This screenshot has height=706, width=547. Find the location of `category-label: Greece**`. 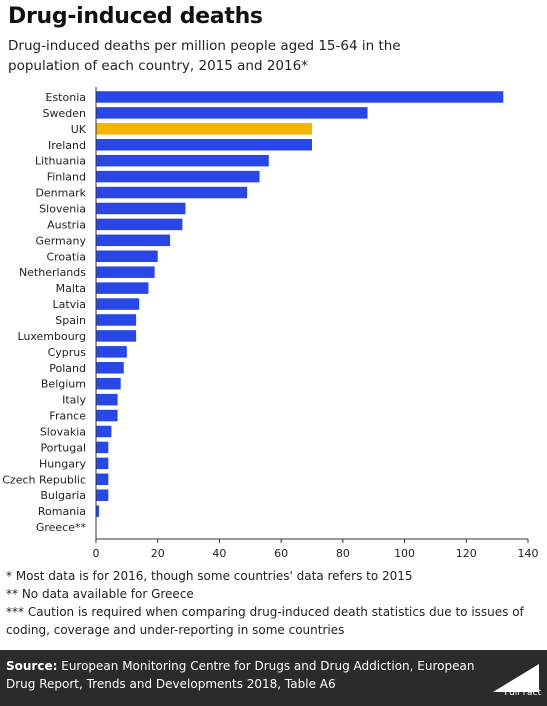

category-label: Greece** is located at coordinates (61, 527).